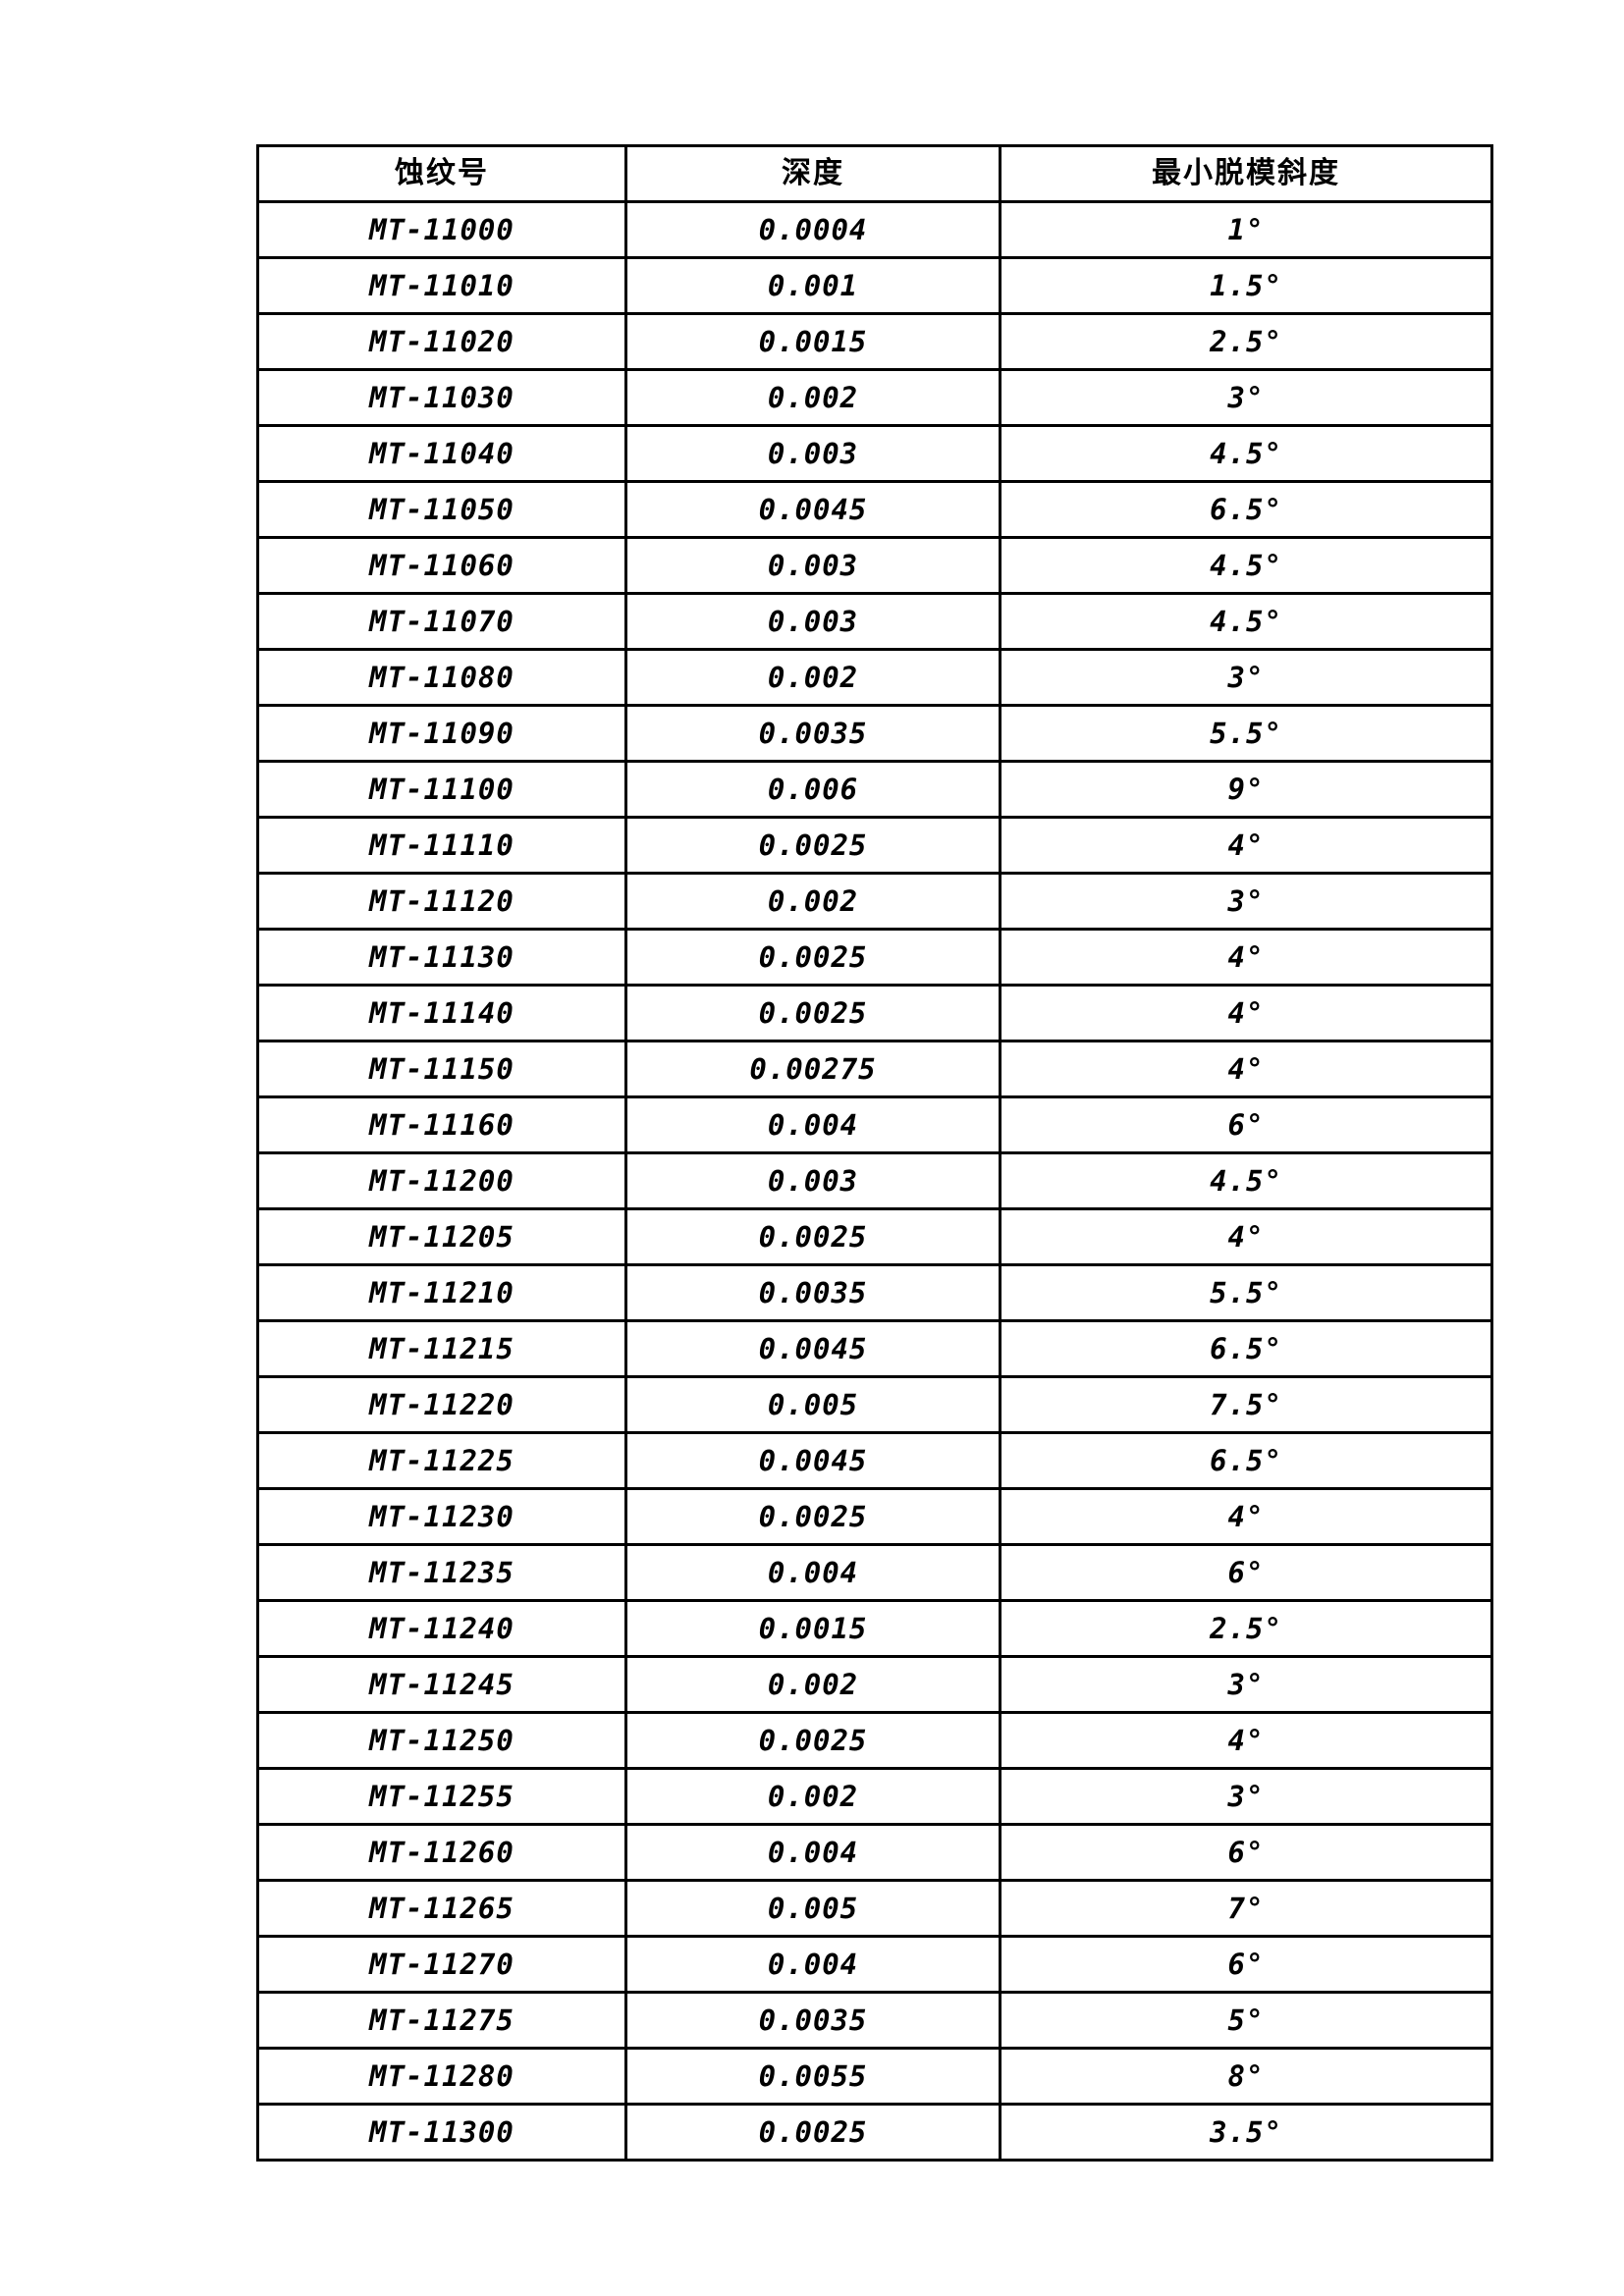  Describe the element at coordinates (812, 2076) in the screenshot. I see `cell-depth: 0.0055` at that location.